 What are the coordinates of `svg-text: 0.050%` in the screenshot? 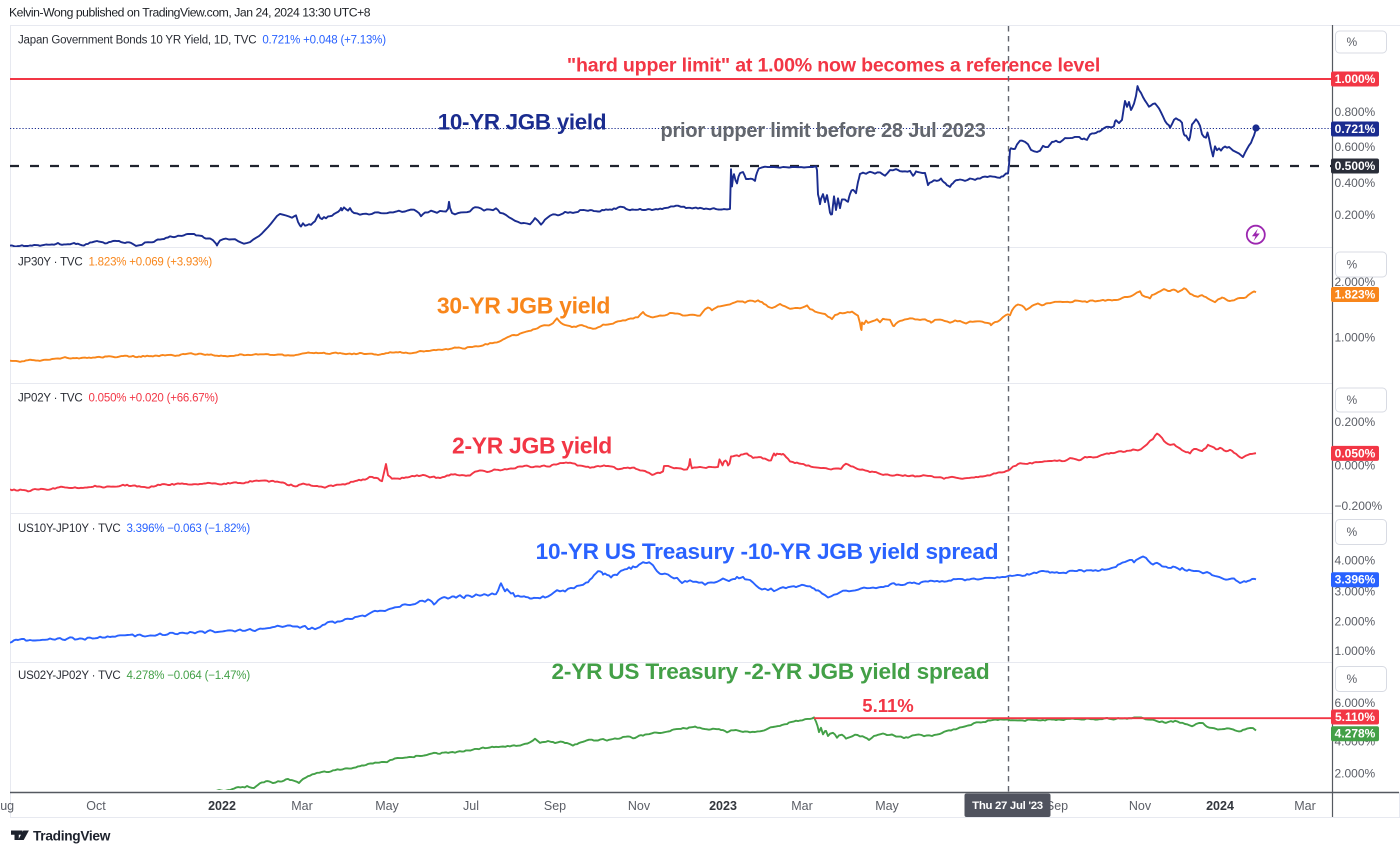 It's located at (1355, 453).